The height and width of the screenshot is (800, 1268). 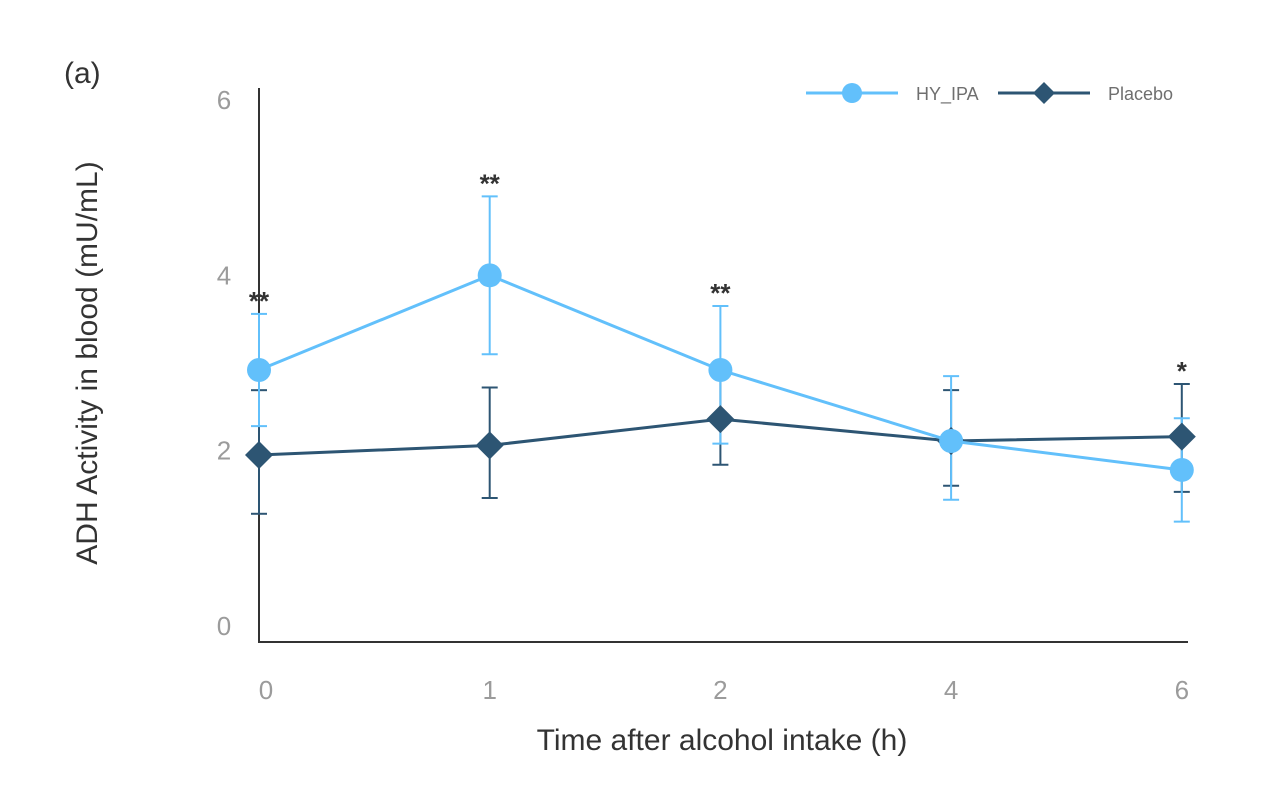 What do you see at coordinates (266, 690) in the screenshot?
I see `x-tick-label: 0` at bounding box center [266, 690].